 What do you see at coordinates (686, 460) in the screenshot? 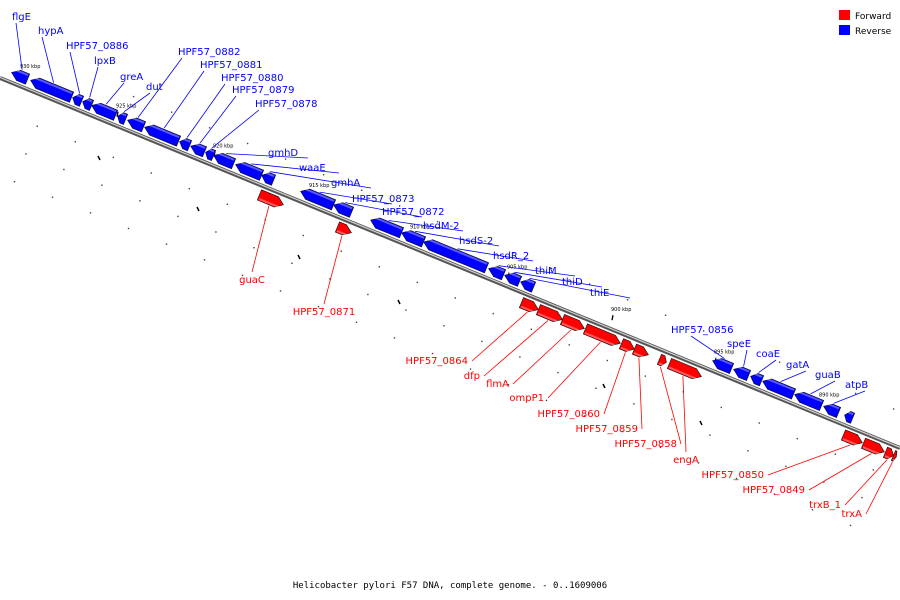
I see `label-enga: engA` at bounding box center [686, 460].